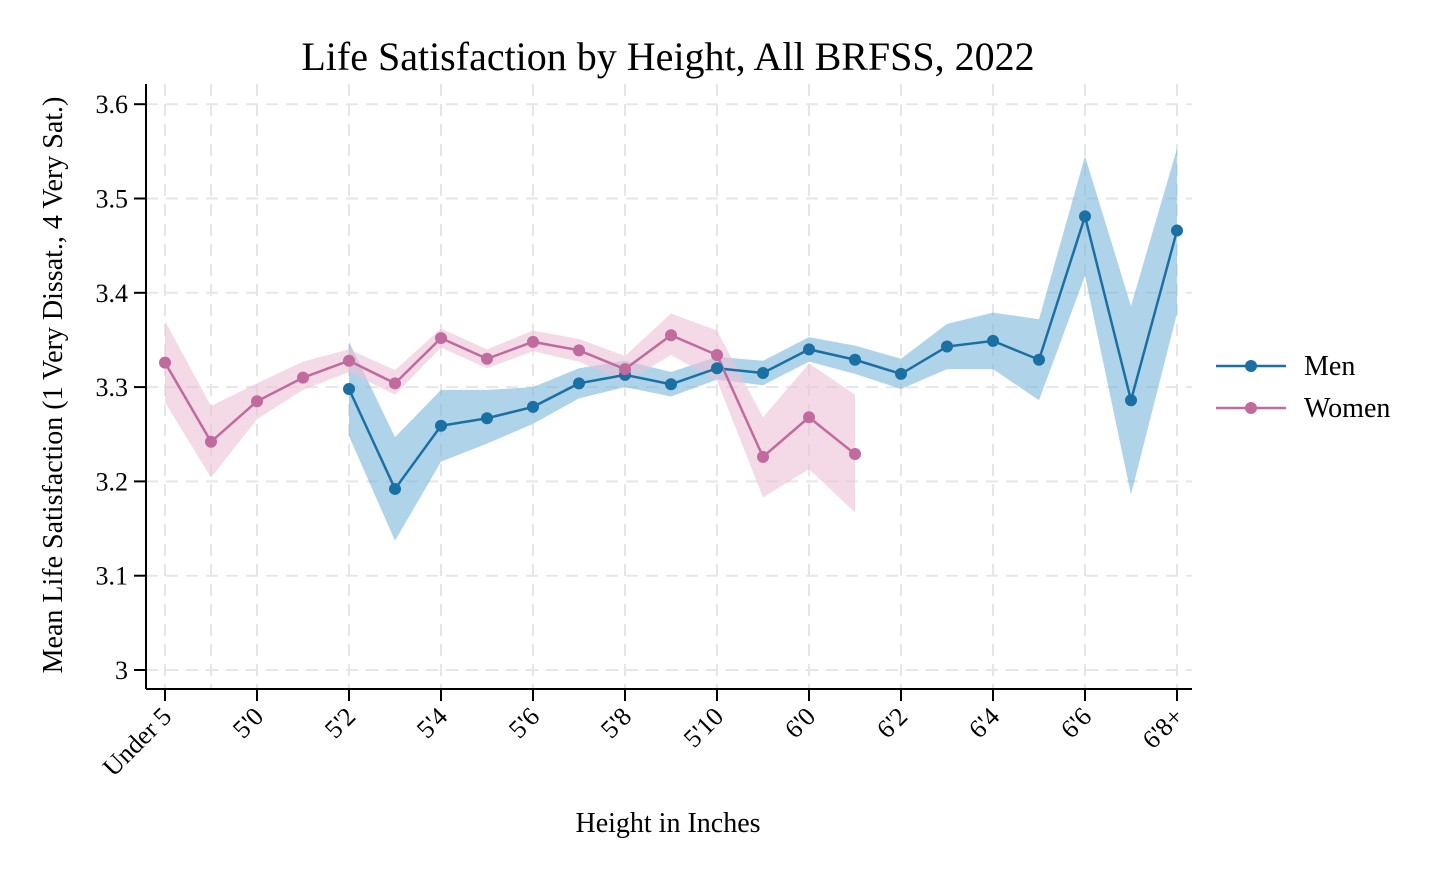 This screenshot has width=1456, height=874. What do you see at coordinates (524, 723) in the screenshot?
I see `x-tick-label: 5'6` at bounding box center [524, 723].